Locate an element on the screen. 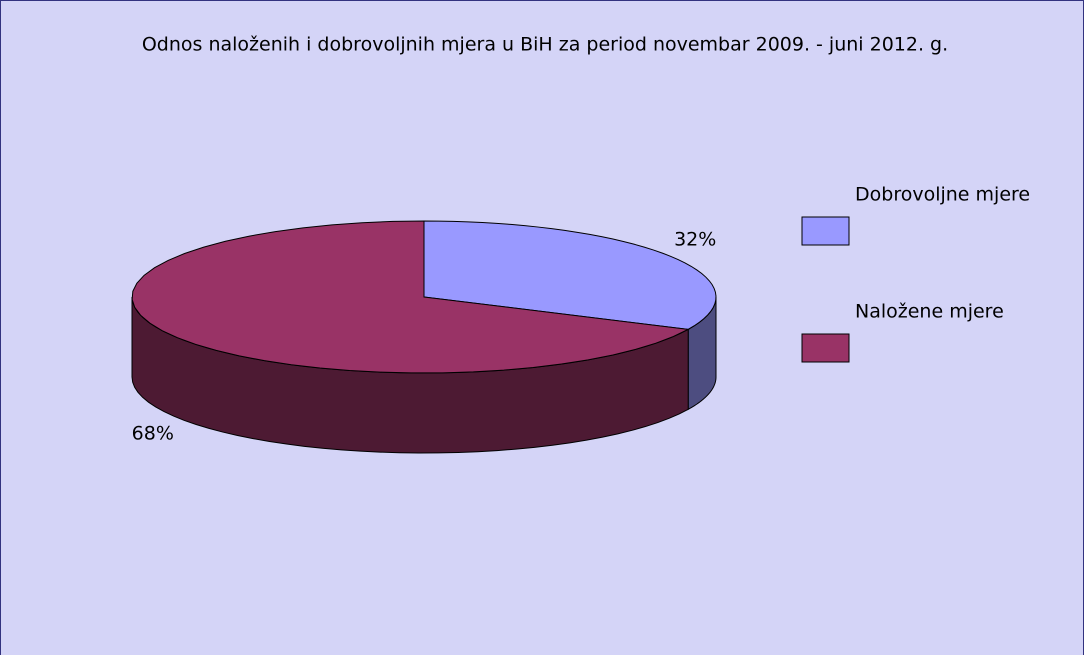  legend-label: Naložene mjere is located at coordinates (929, 312).